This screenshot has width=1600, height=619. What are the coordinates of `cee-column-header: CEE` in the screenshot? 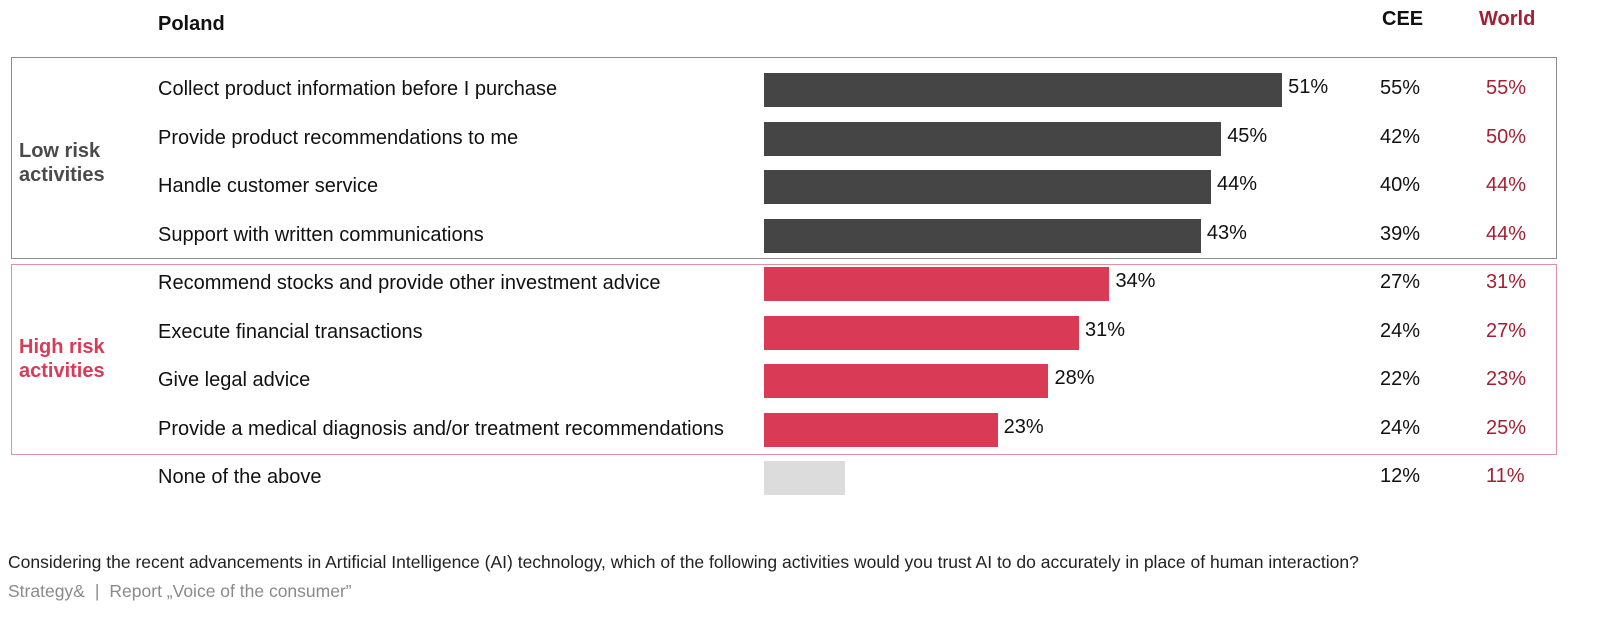 It's located at (1403, 19).